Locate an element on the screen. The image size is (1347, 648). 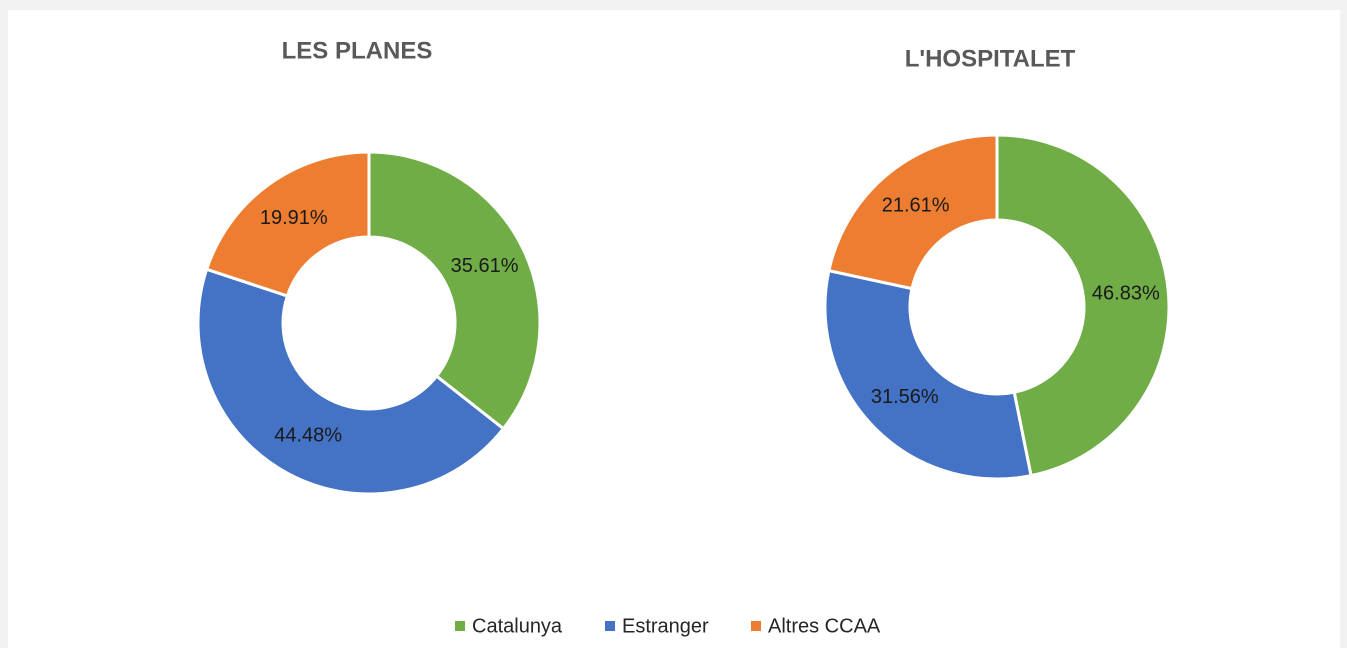
data-label: 31.56% is located at coordinates (905, 397).